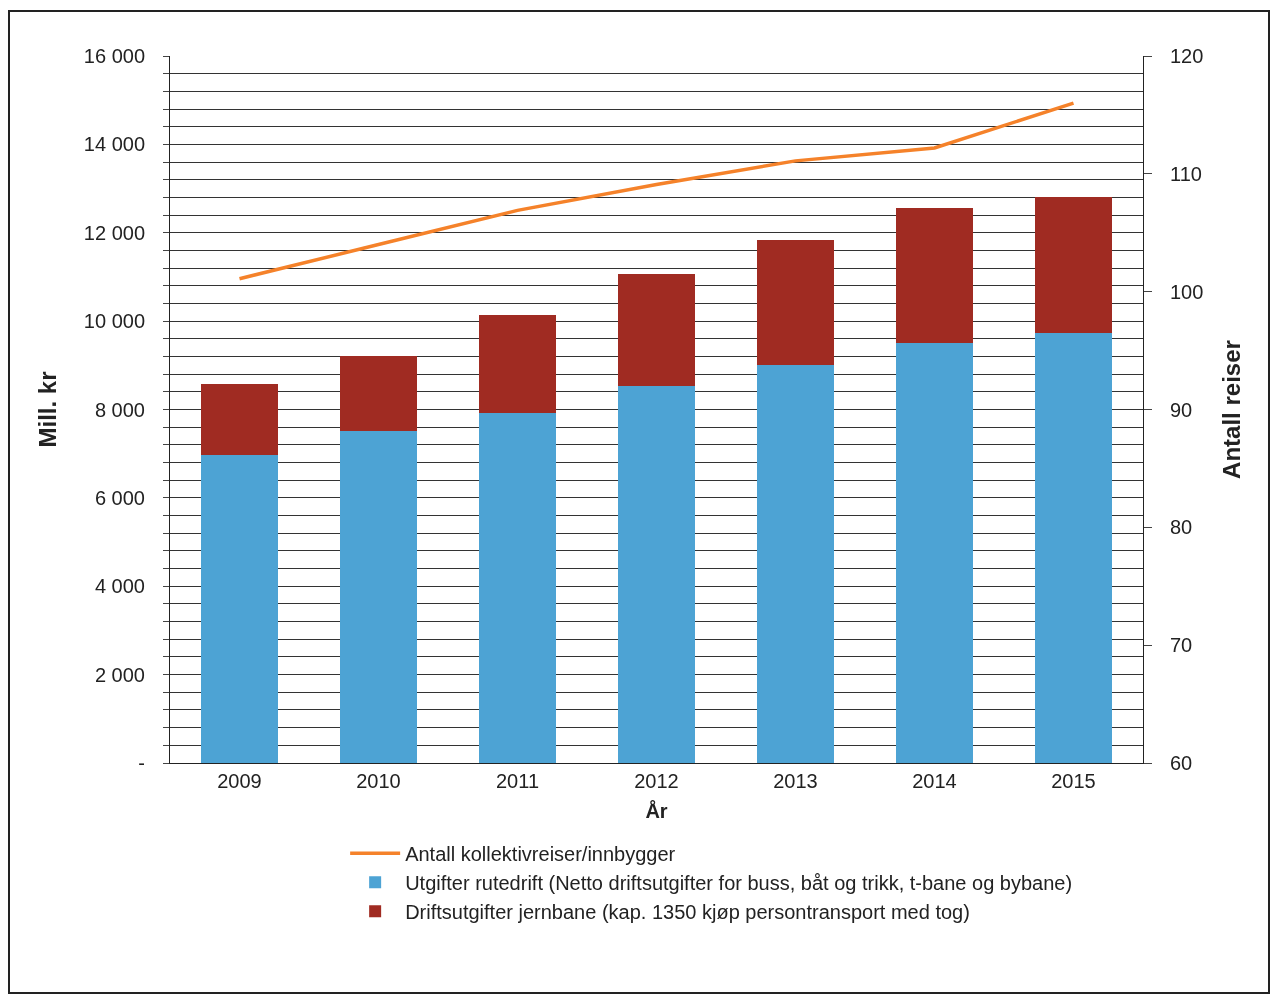  What do you see at coordinates (119, 497) in the screenshot?
I see `y-tick-label: 6 000` at bounding box center [119, 497].